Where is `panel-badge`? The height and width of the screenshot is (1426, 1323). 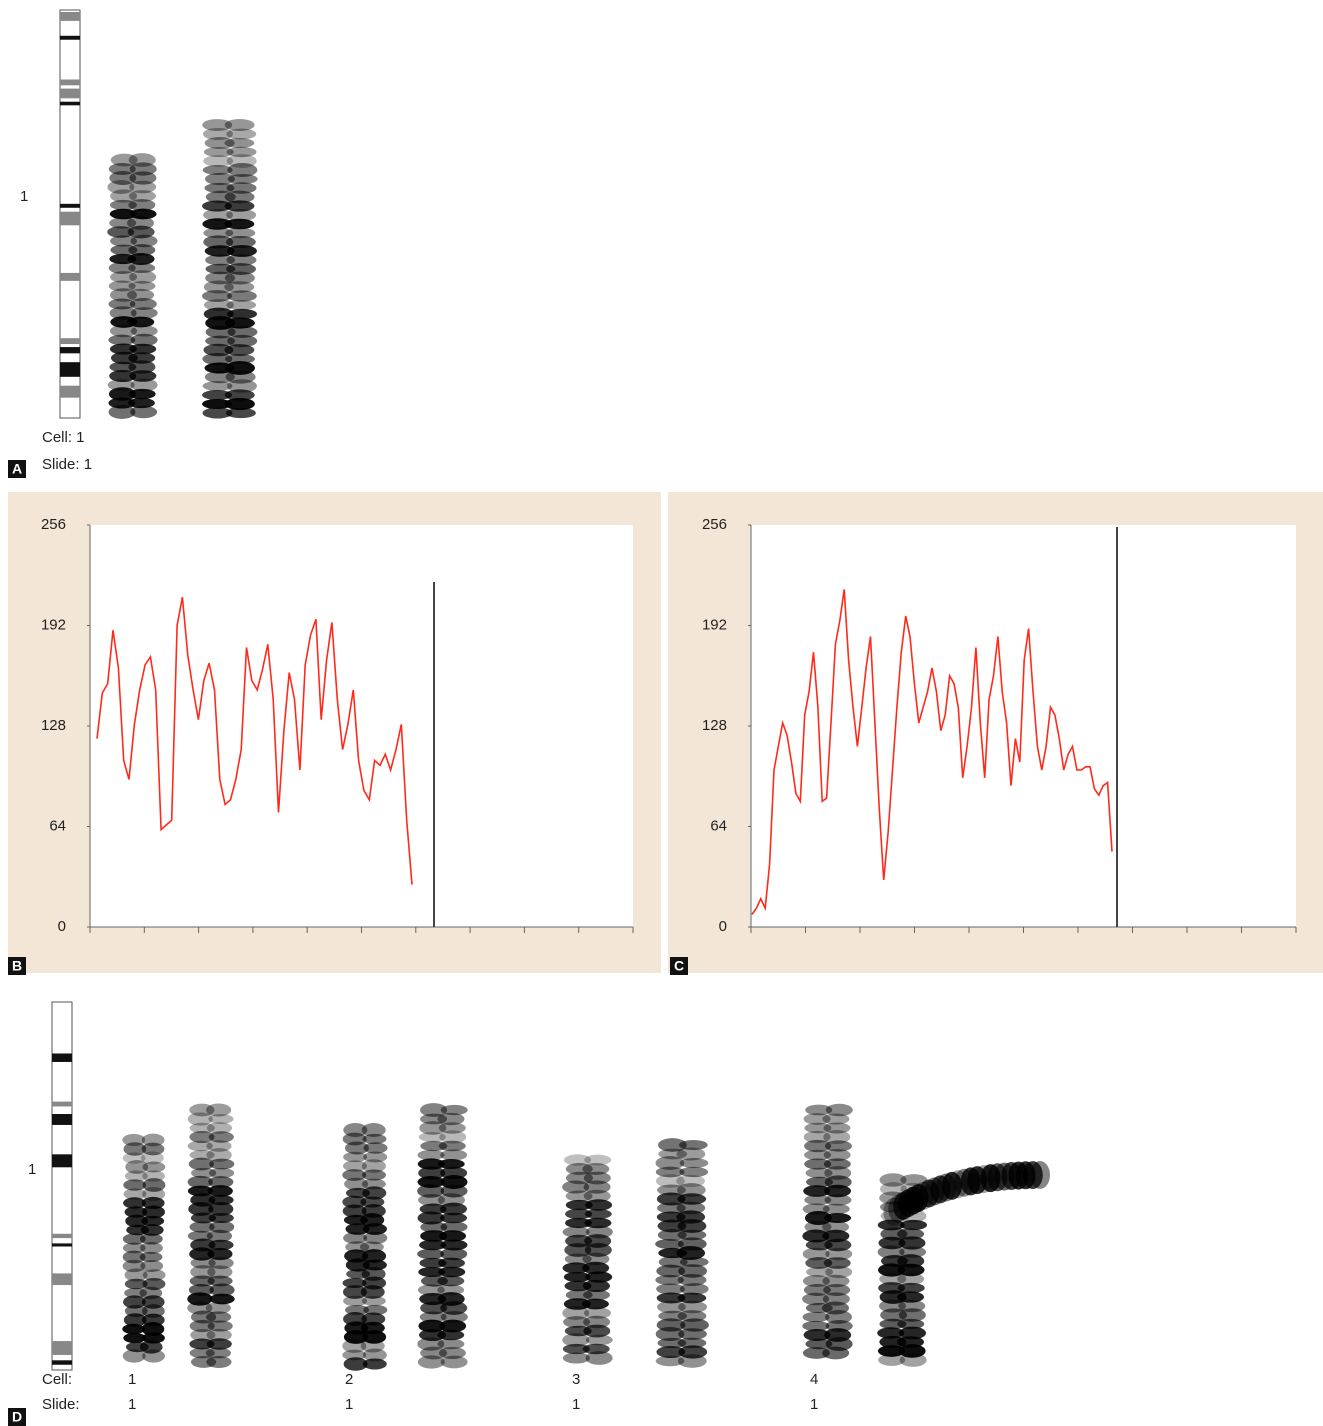 panel-badge is located at coordinates (679, 966).